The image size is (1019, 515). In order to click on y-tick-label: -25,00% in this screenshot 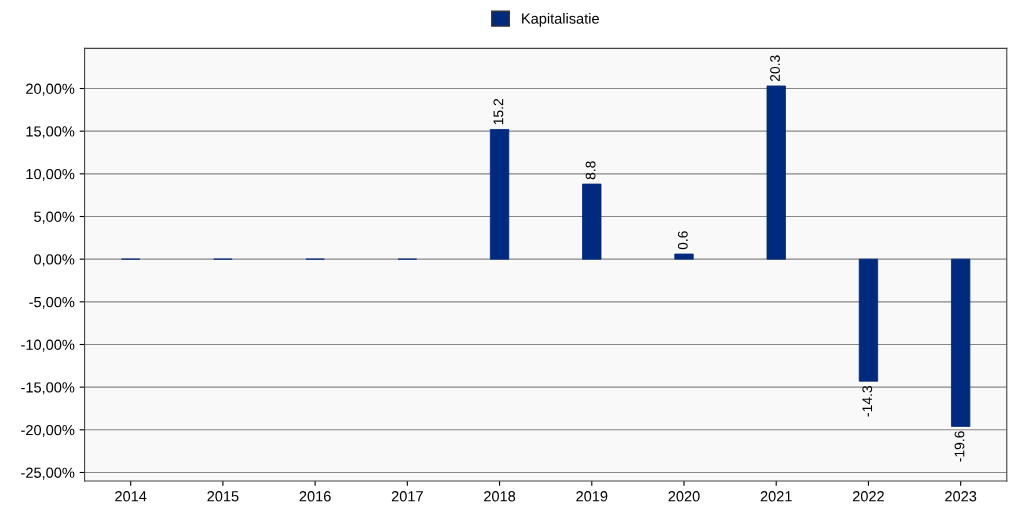, I will do `click(48, 473)`.